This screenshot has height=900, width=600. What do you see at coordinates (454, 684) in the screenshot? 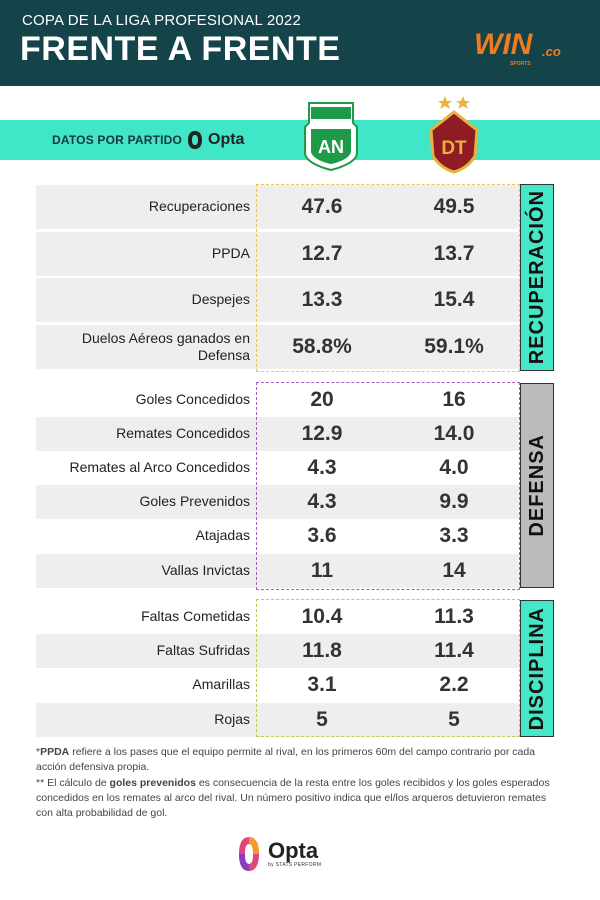
I see `away-value: 2.2` at bounding box center [454, 684].